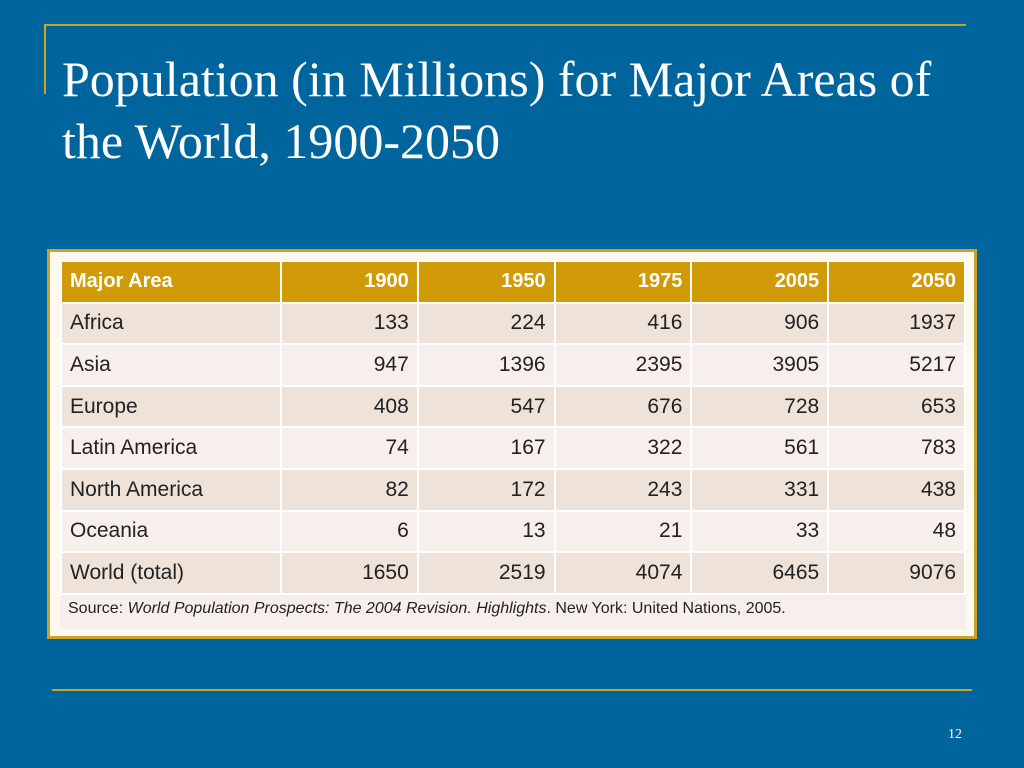 This screenshot has width=1024, height=768. Describe the element at coordinates (623, 489) in the screenshot. I see `cell-value: 243` at that location.